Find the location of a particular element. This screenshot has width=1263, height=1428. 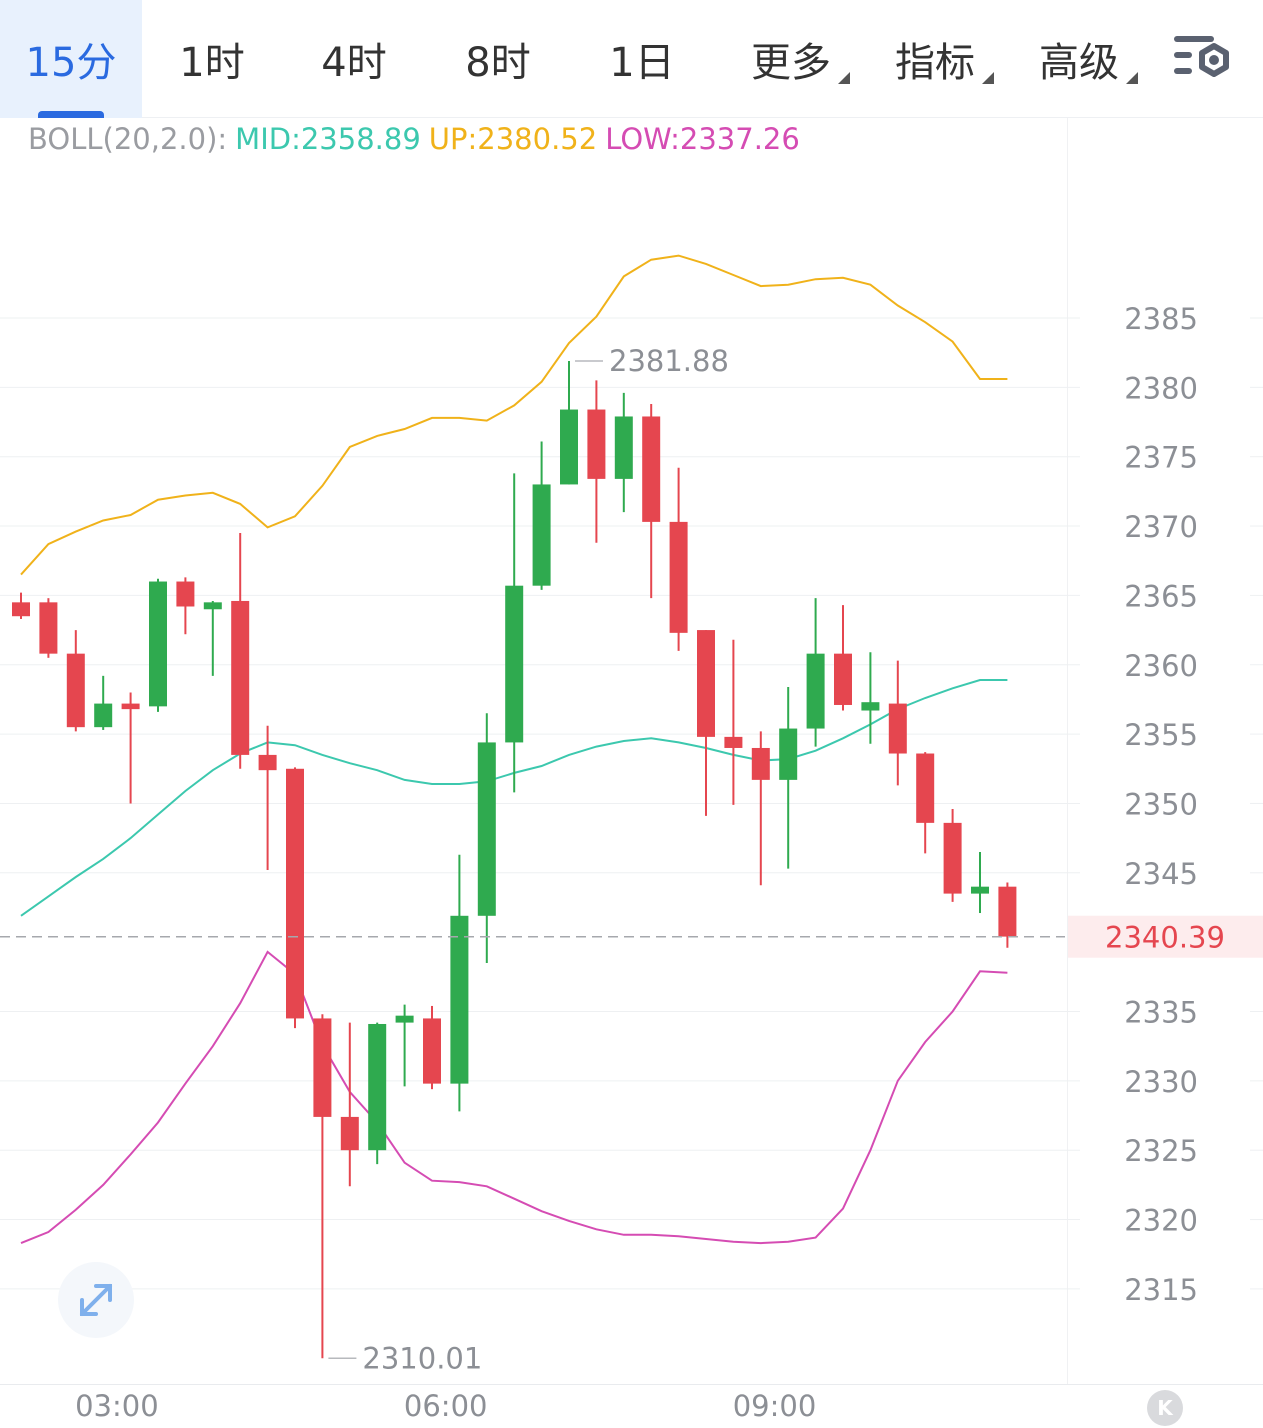

y-tick-label: 2335 is located at coordinates (1161, 1013).